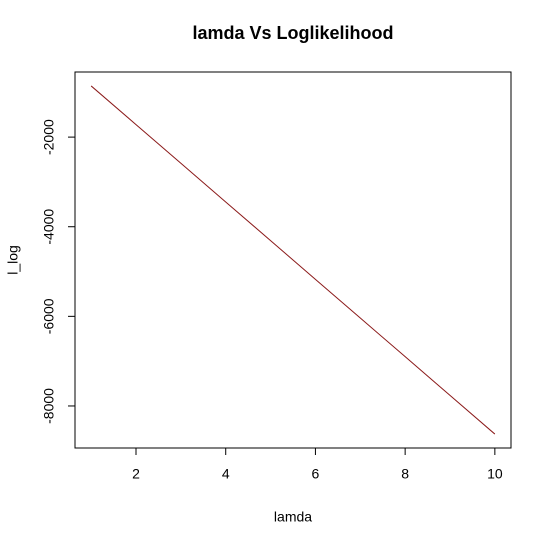  I want to click on y-tick-label: -2000, so click(49, 137).